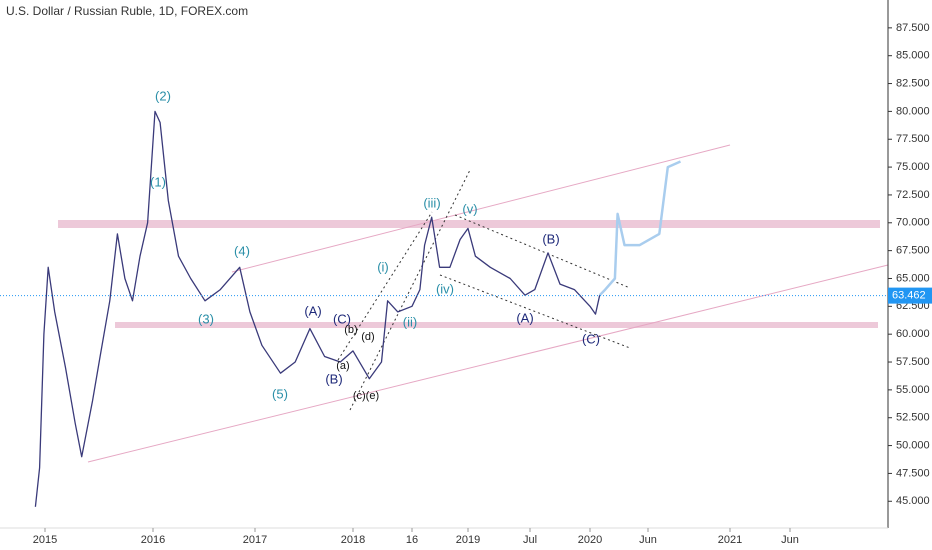 This screenshot has width=932, height=550. Describe the element at coordinates (913, 56) in the screenshot. I see `y-tick-label: 85.000` at that location.